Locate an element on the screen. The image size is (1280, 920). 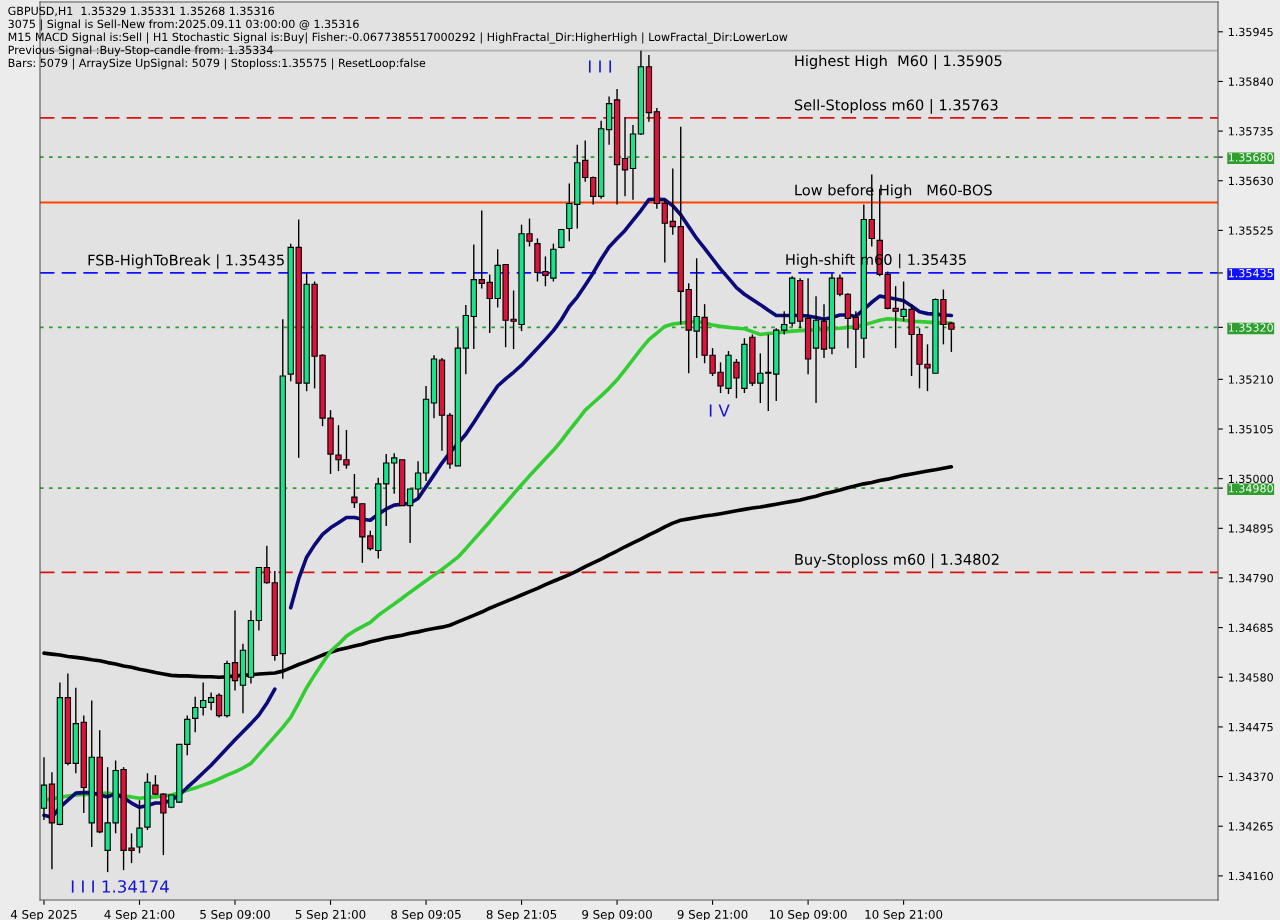
y-tick-label: 1.35840 is located at coordinates (1250, 81).